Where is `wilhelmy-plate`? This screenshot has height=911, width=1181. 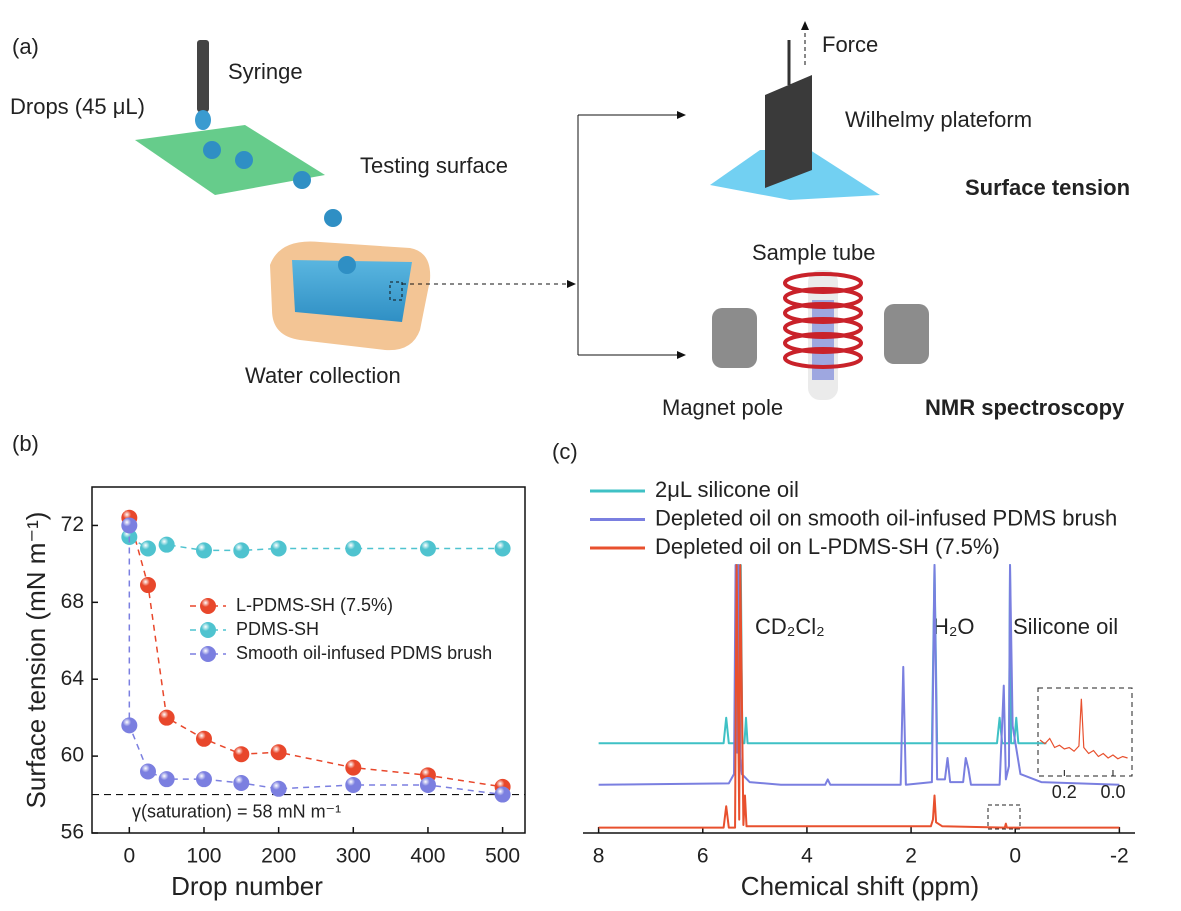
wilhelmy-plate is located at coordinates (788, 131).